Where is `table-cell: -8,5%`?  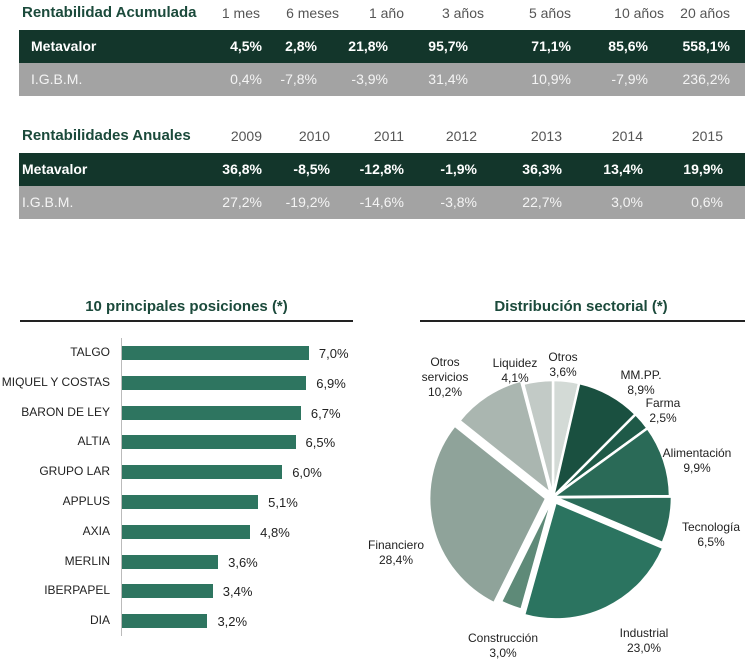 table-cell: -8,5% is located at coordinates (311, 169).